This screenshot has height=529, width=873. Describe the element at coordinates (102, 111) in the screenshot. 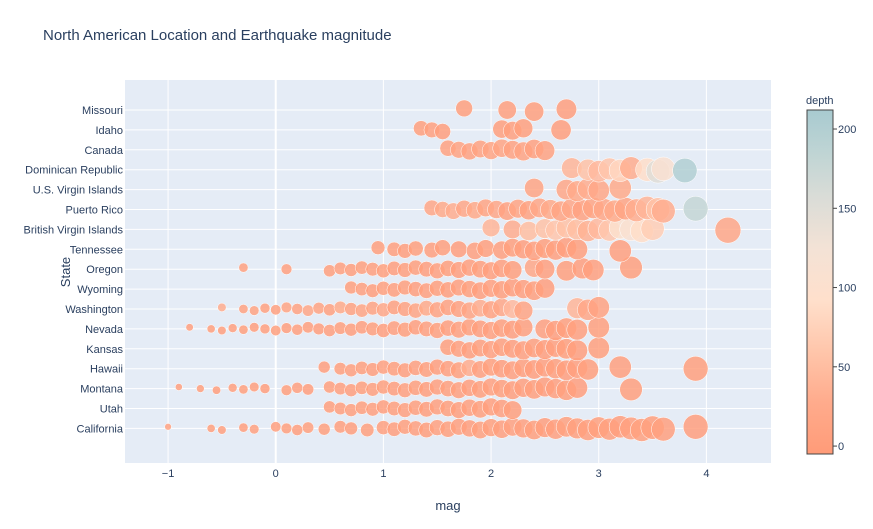

I see `y-tick-label: Missouri` at that location.